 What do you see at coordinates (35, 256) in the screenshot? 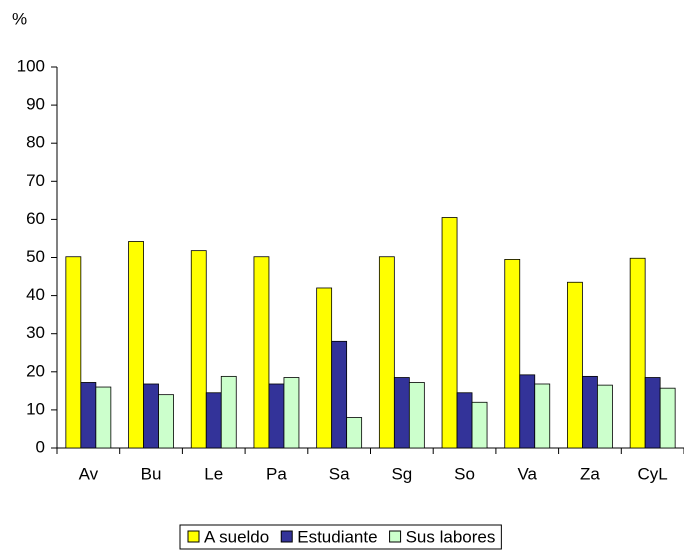
I see `y-tick-label: 50` at bounding box center [35, 256].